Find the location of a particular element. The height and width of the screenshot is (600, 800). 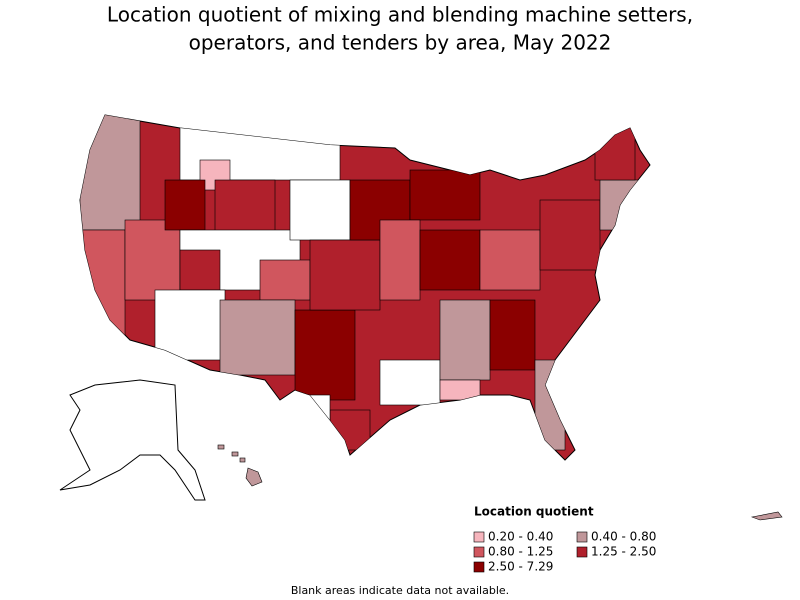

legend-title: Location quotient is located at coordinates (534, 512).